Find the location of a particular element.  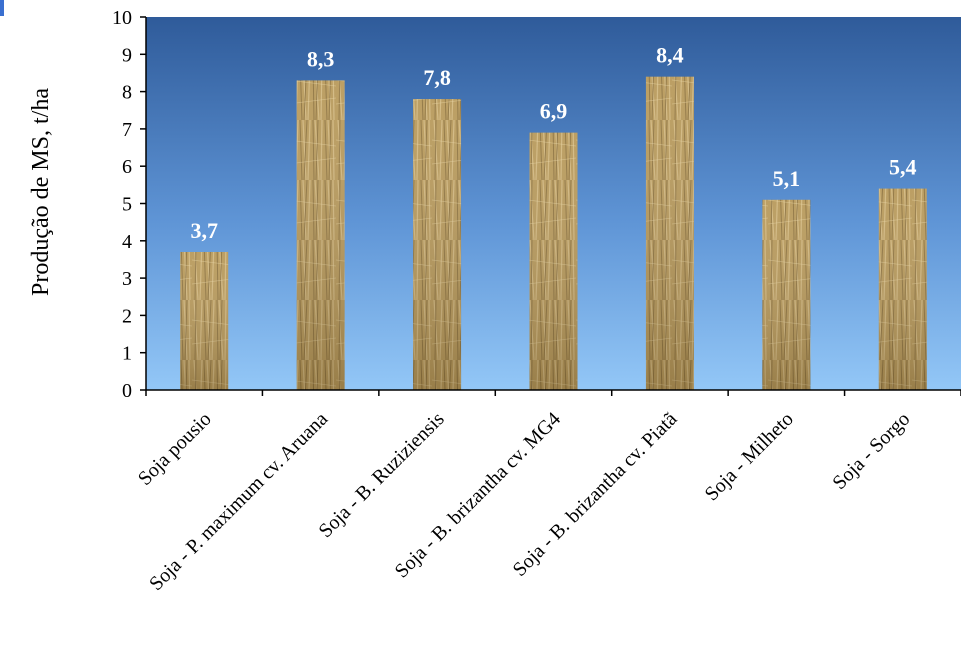

bar-value-label: 8,3 is located at coordinates (321, 58).